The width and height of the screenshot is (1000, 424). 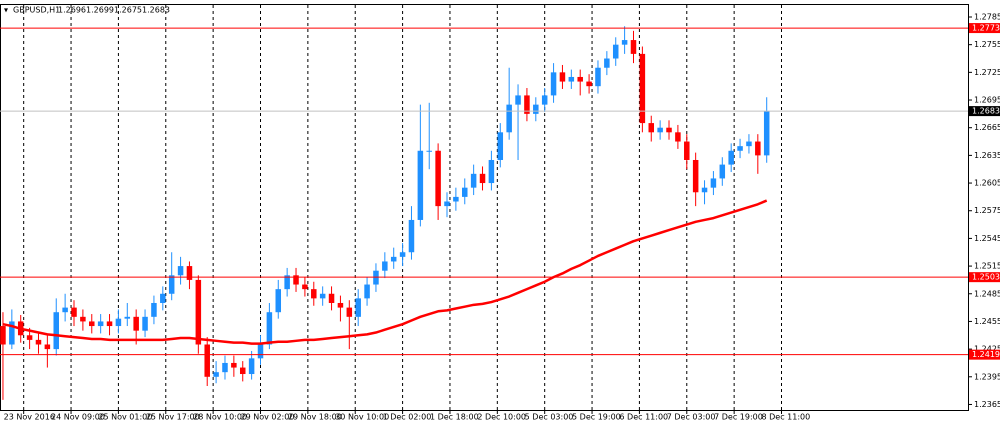 I want to click on y-tick-label: 1.2515, so click(x=987, y=266).